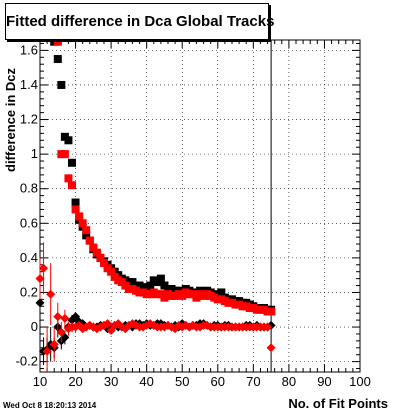 Image resolution: width=400 pixels, height=414 pixels. Describe the element at coordinates (10, 119) in the screenshot. I see `y-axis-label: difference in Dcz` at that location.